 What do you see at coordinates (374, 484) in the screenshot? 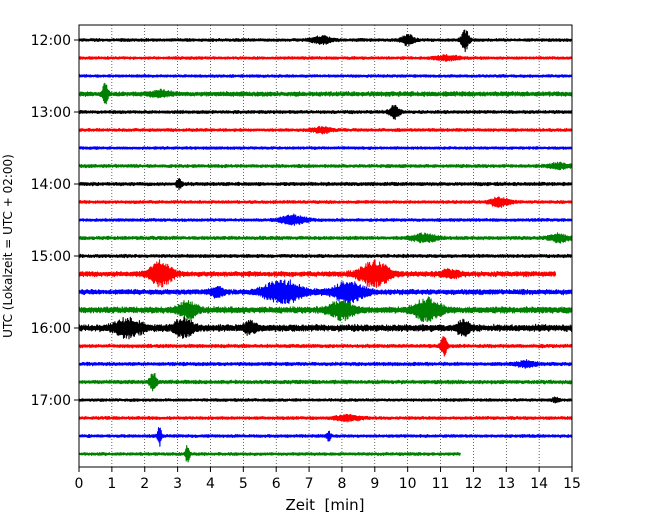
I see `x-tick-label-9: 9` at bounding box center [374, 484].